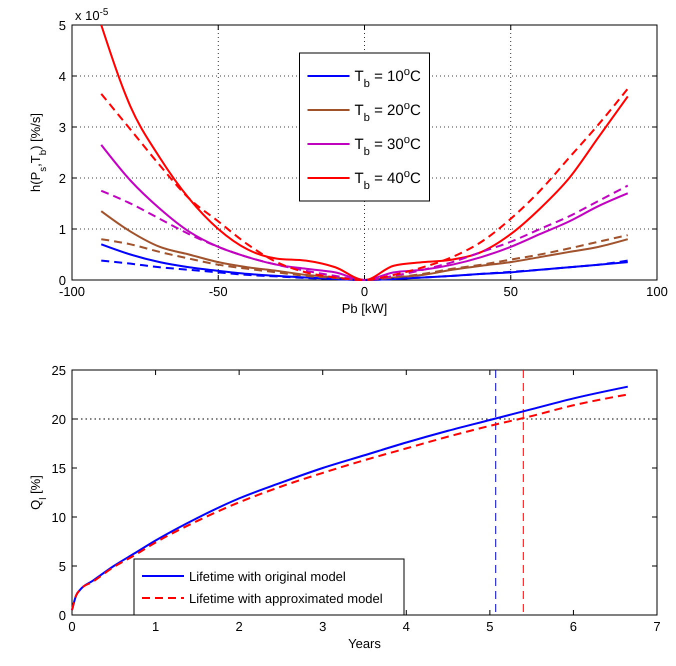 This screenshot has height=666, width=676. I want to click on x-tick-label: 6, so click(574, 626).